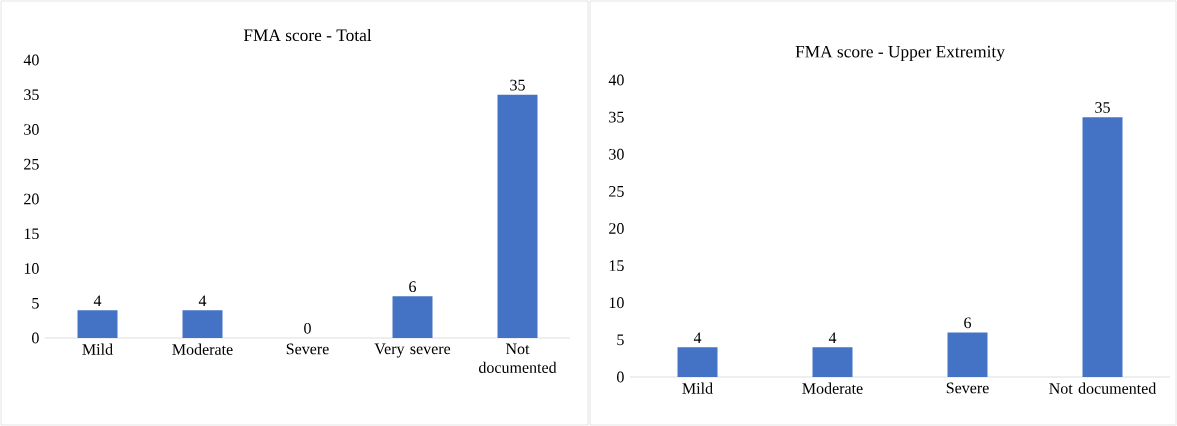 This screenshot has width=1177, height=426. I want to click on chart-title: FMA score - Upper Extremity, so click(900, 53).